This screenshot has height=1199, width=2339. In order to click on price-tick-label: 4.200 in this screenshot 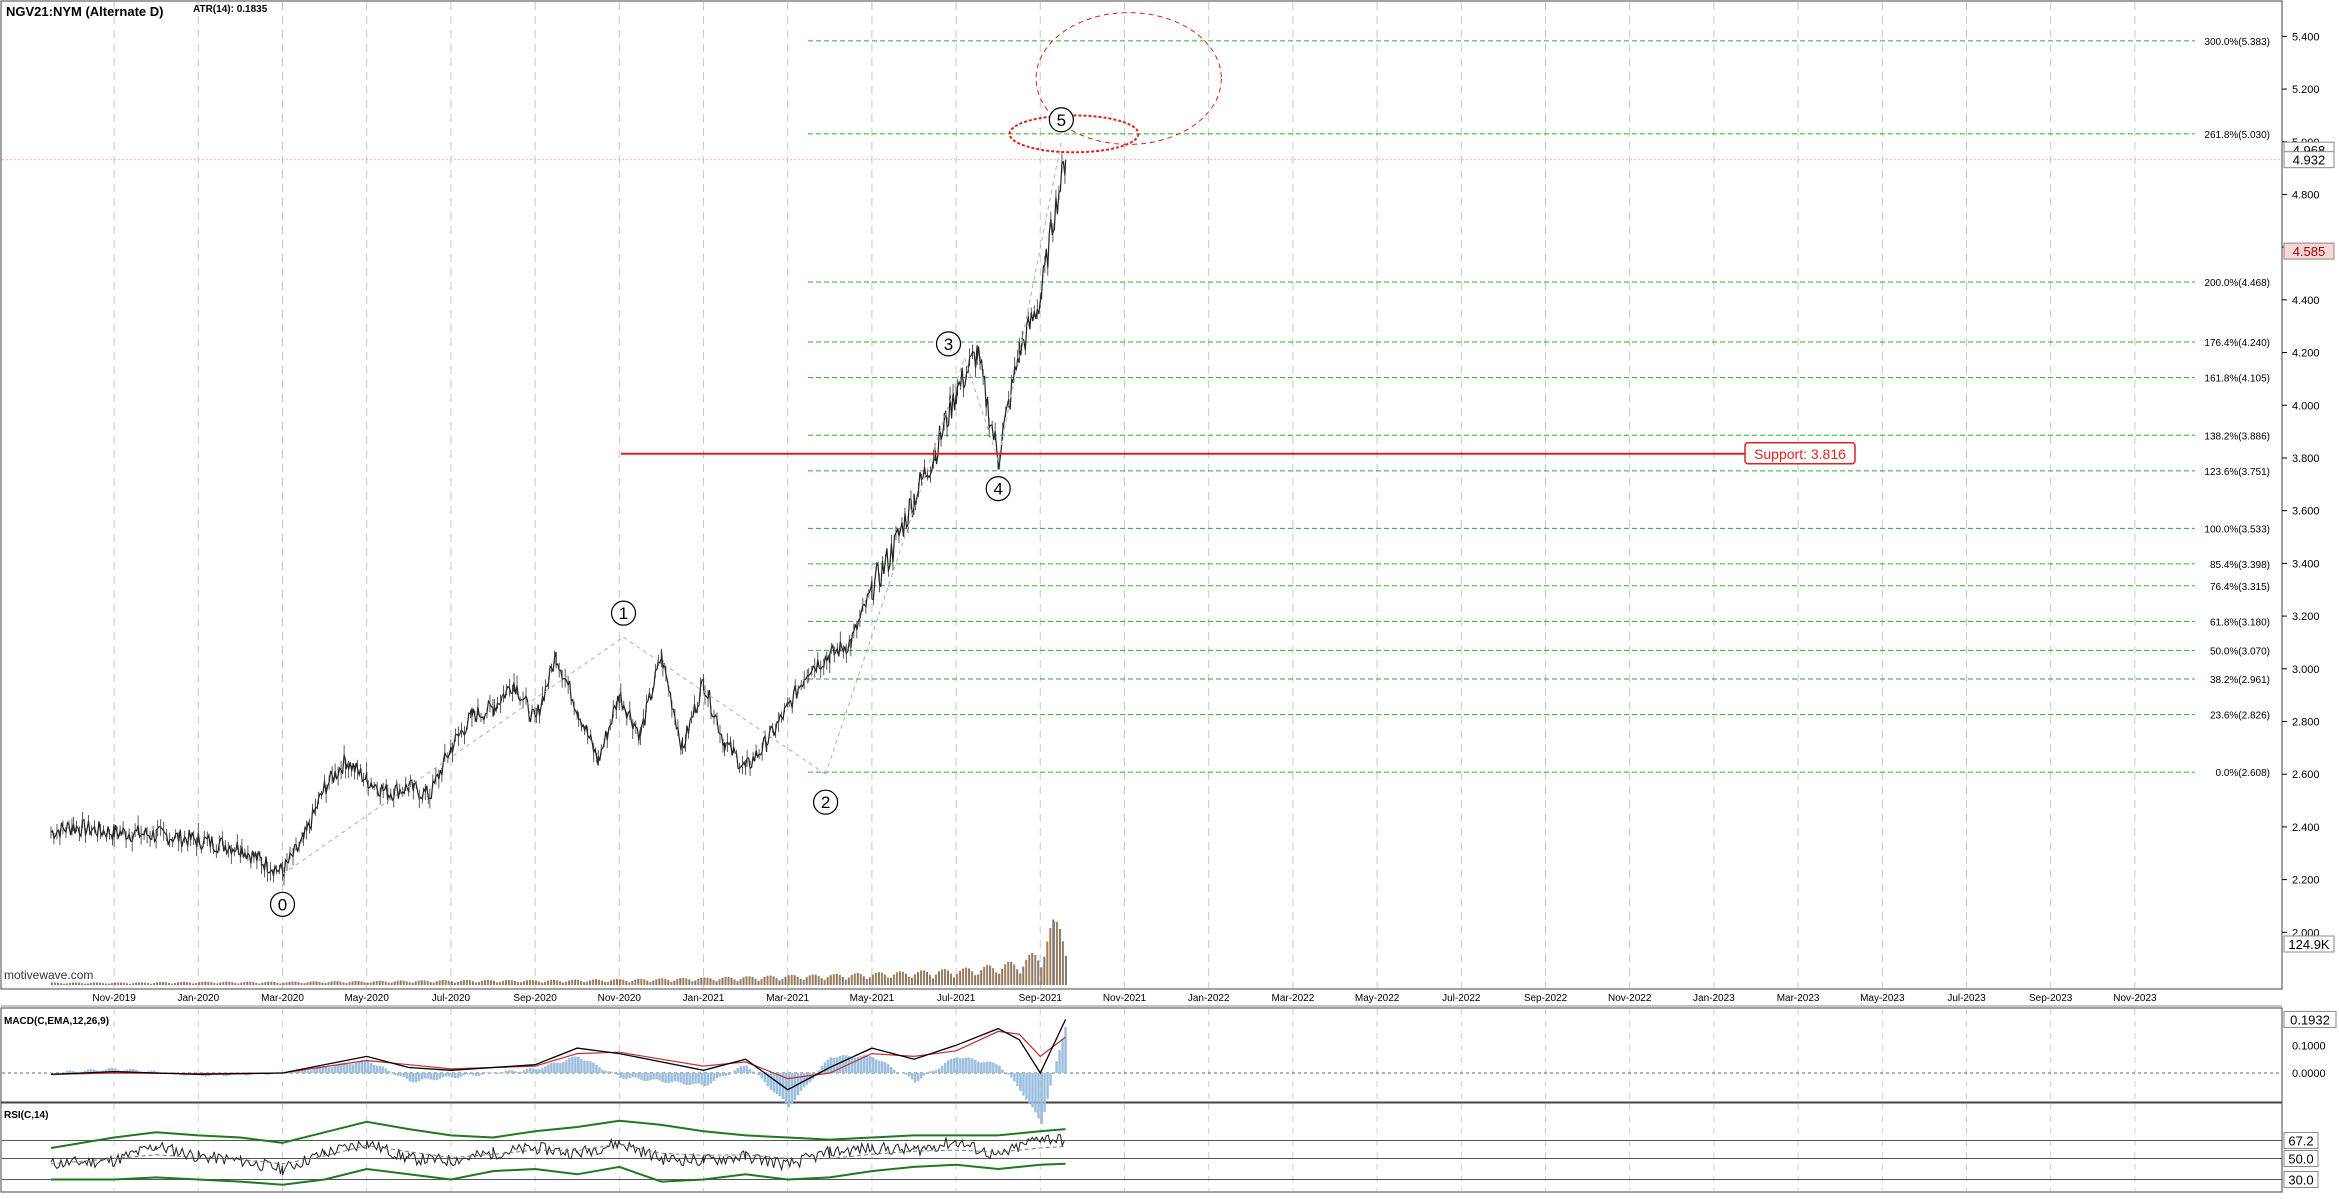, I will do `click(2306, 354)`.